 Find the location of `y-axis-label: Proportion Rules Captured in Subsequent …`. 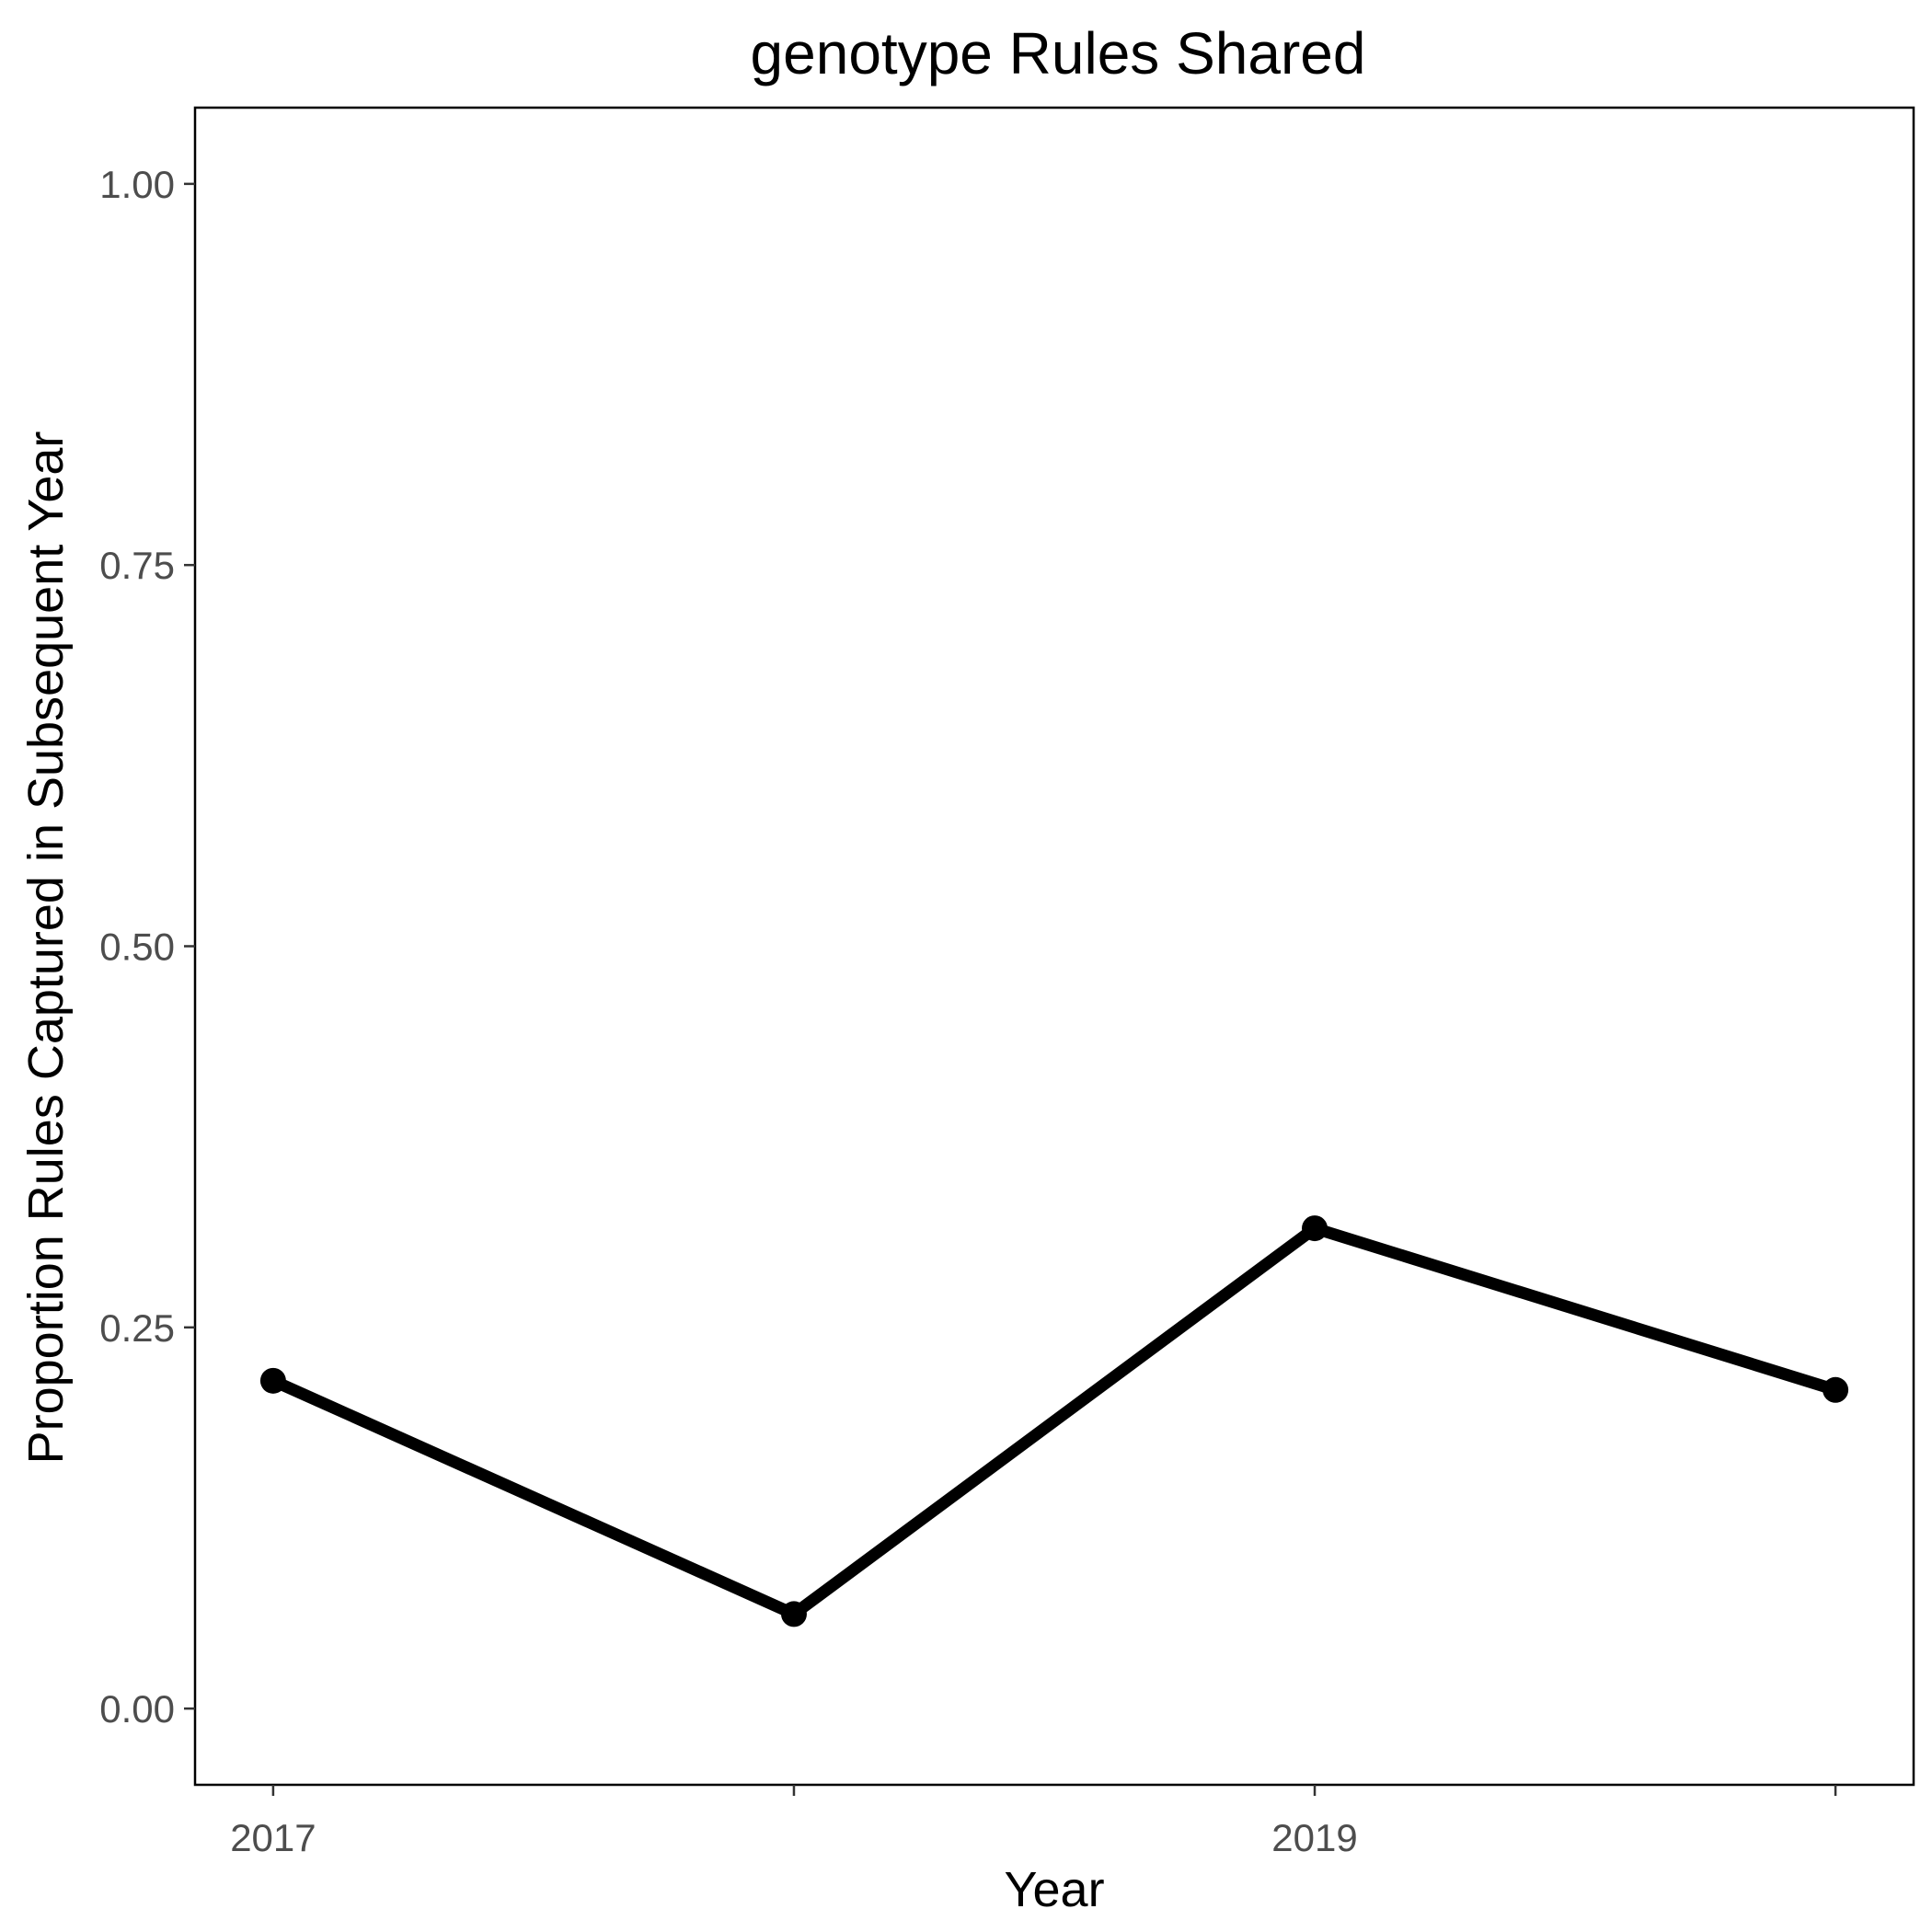

y-axis-label: Proportion Rules Captured in Subsequent … is located at coordinates (46, 948).